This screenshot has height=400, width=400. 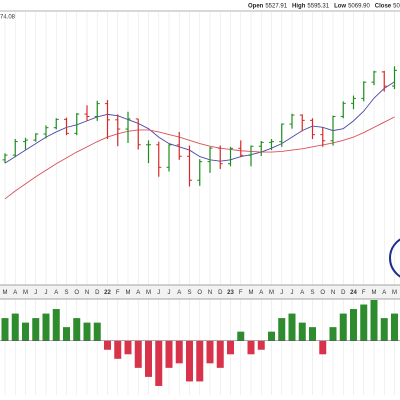 What do you see at coordinates (359, 7) in the screenshot?
I see `field-value: 5069.90` at bounding box center [359, 7].